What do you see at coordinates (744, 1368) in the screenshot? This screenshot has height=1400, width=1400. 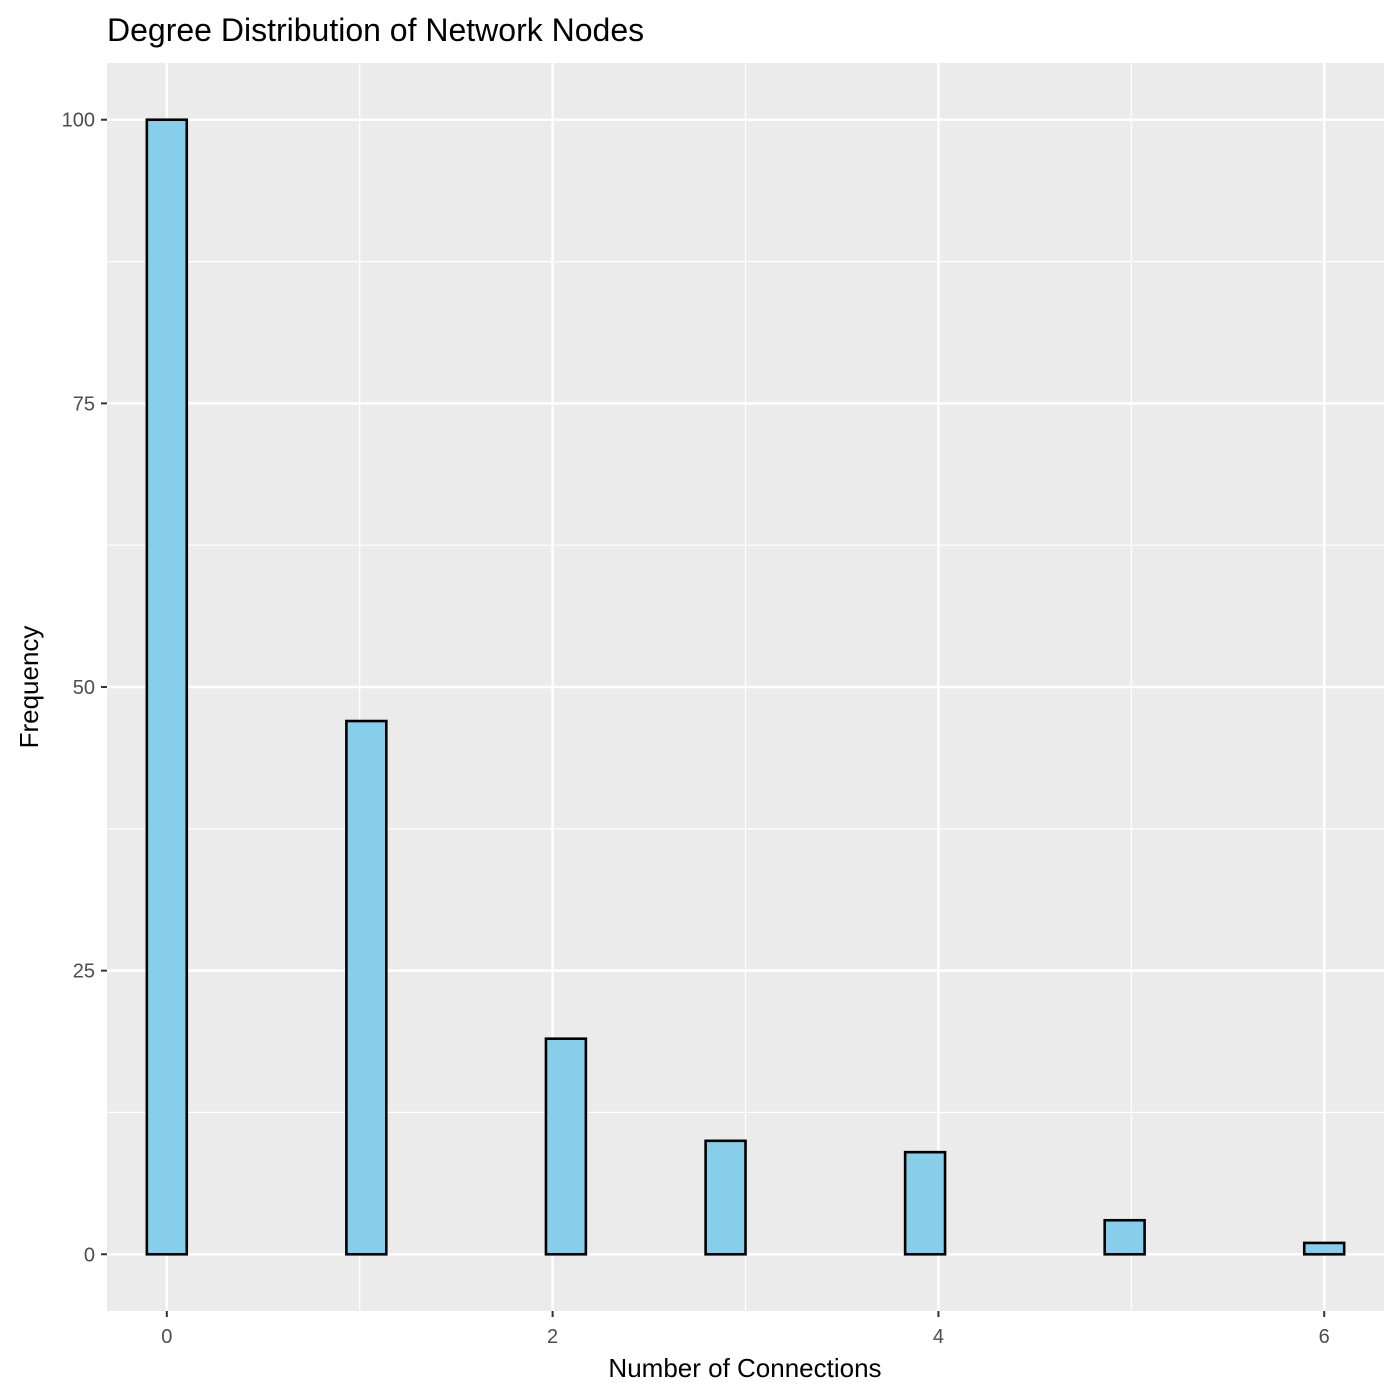 I see `x-axis-title: Number of Connections` at bounding box center [744, 1368].